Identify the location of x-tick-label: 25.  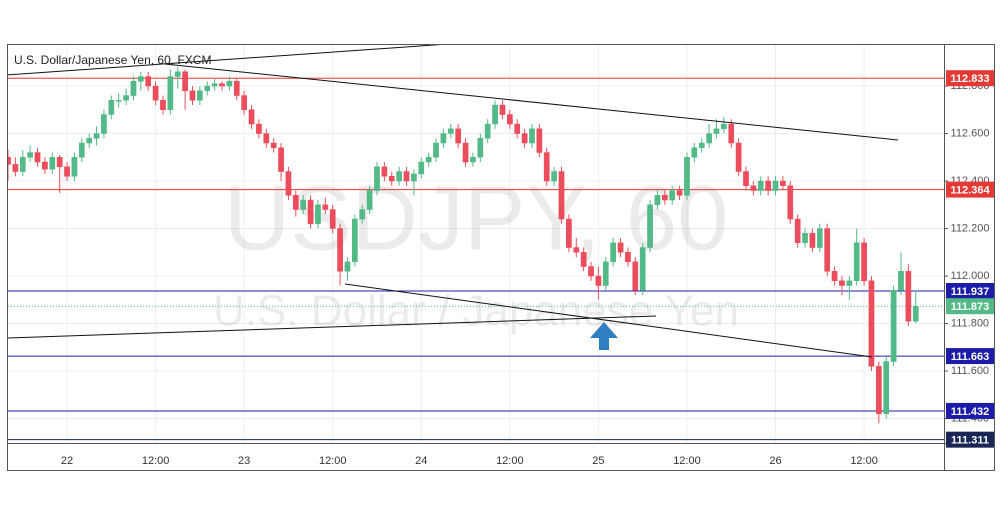
(598, 461).